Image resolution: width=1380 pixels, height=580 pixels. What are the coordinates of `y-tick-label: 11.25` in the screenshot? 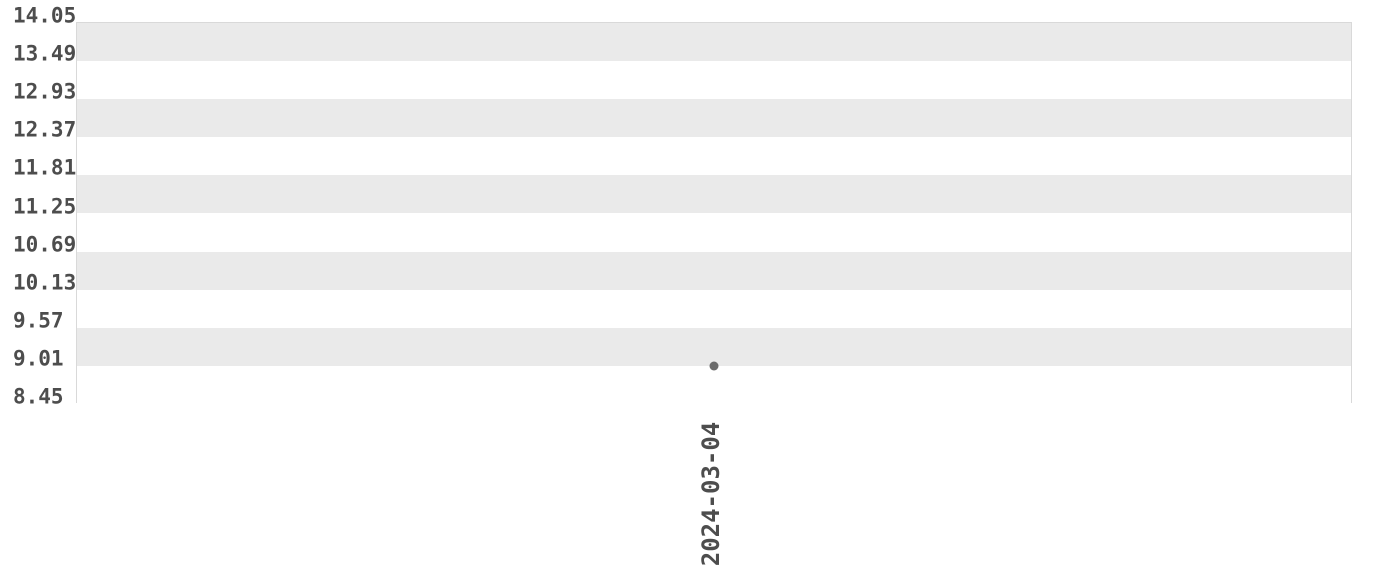 It's located at (45, 206).